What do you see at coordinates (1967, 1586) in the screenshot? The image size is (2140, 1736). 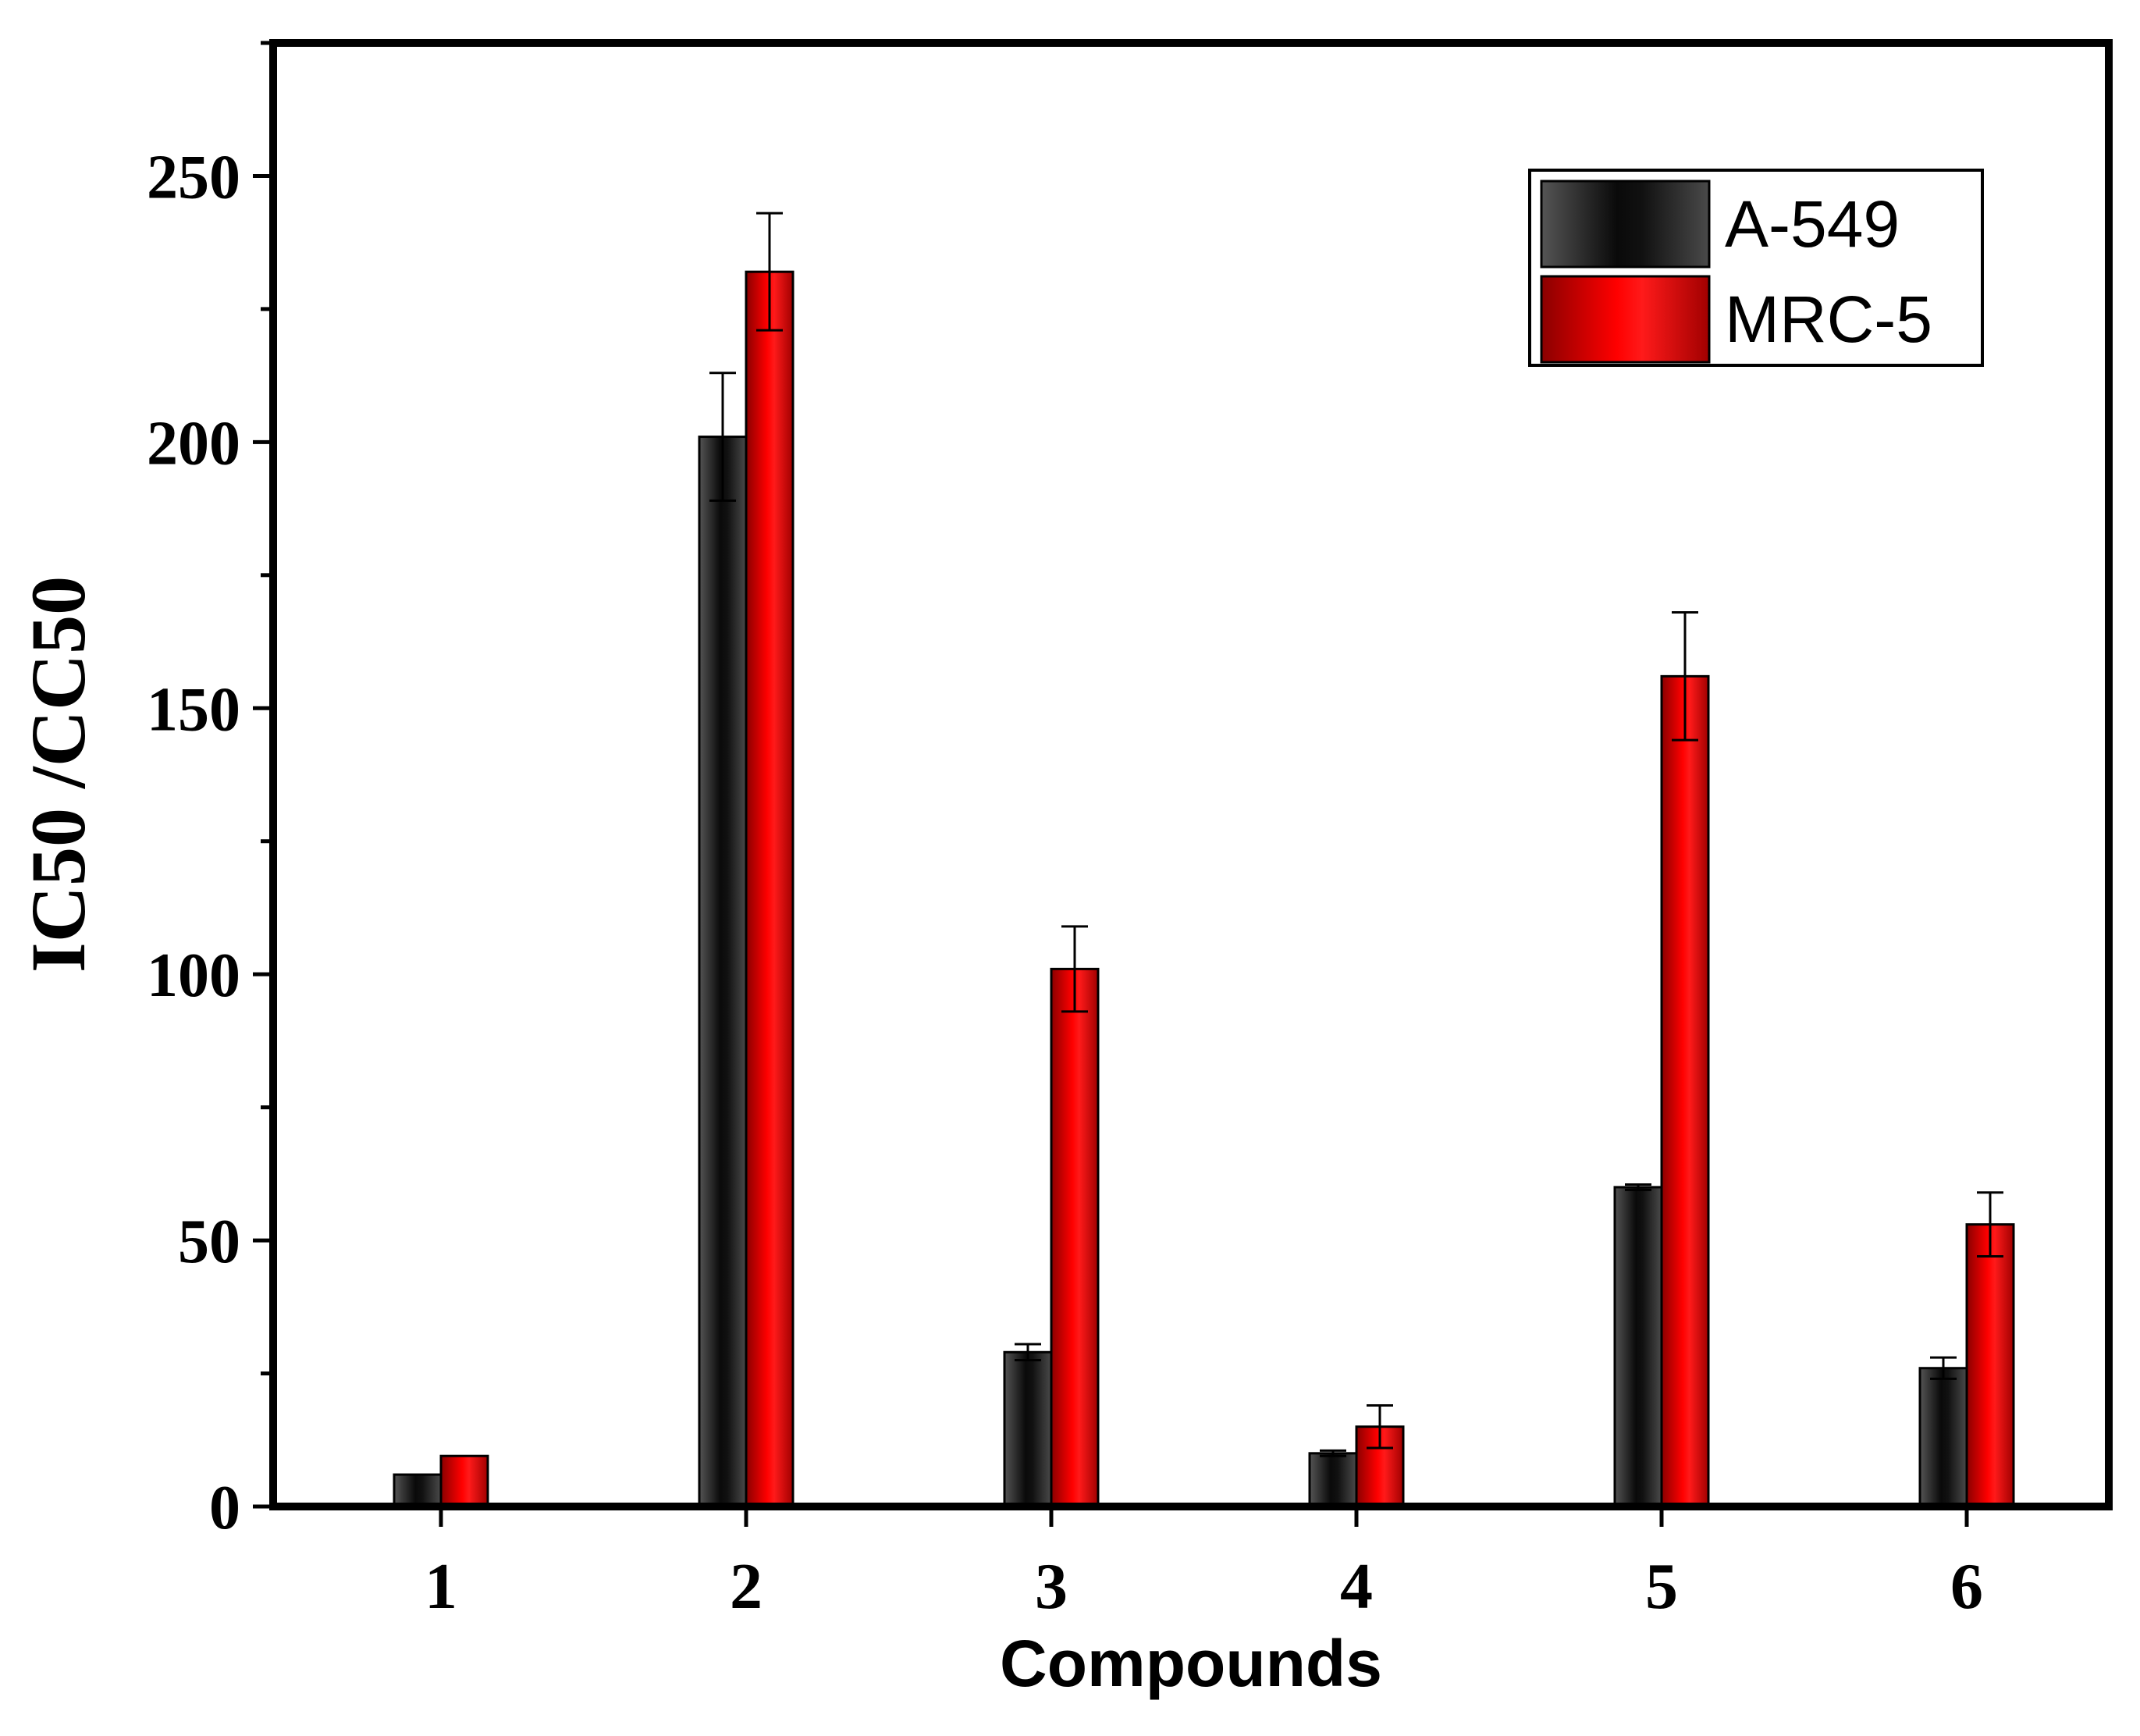 I see `x-tick-label-6: 6` at bounding box center [1967, 1586].